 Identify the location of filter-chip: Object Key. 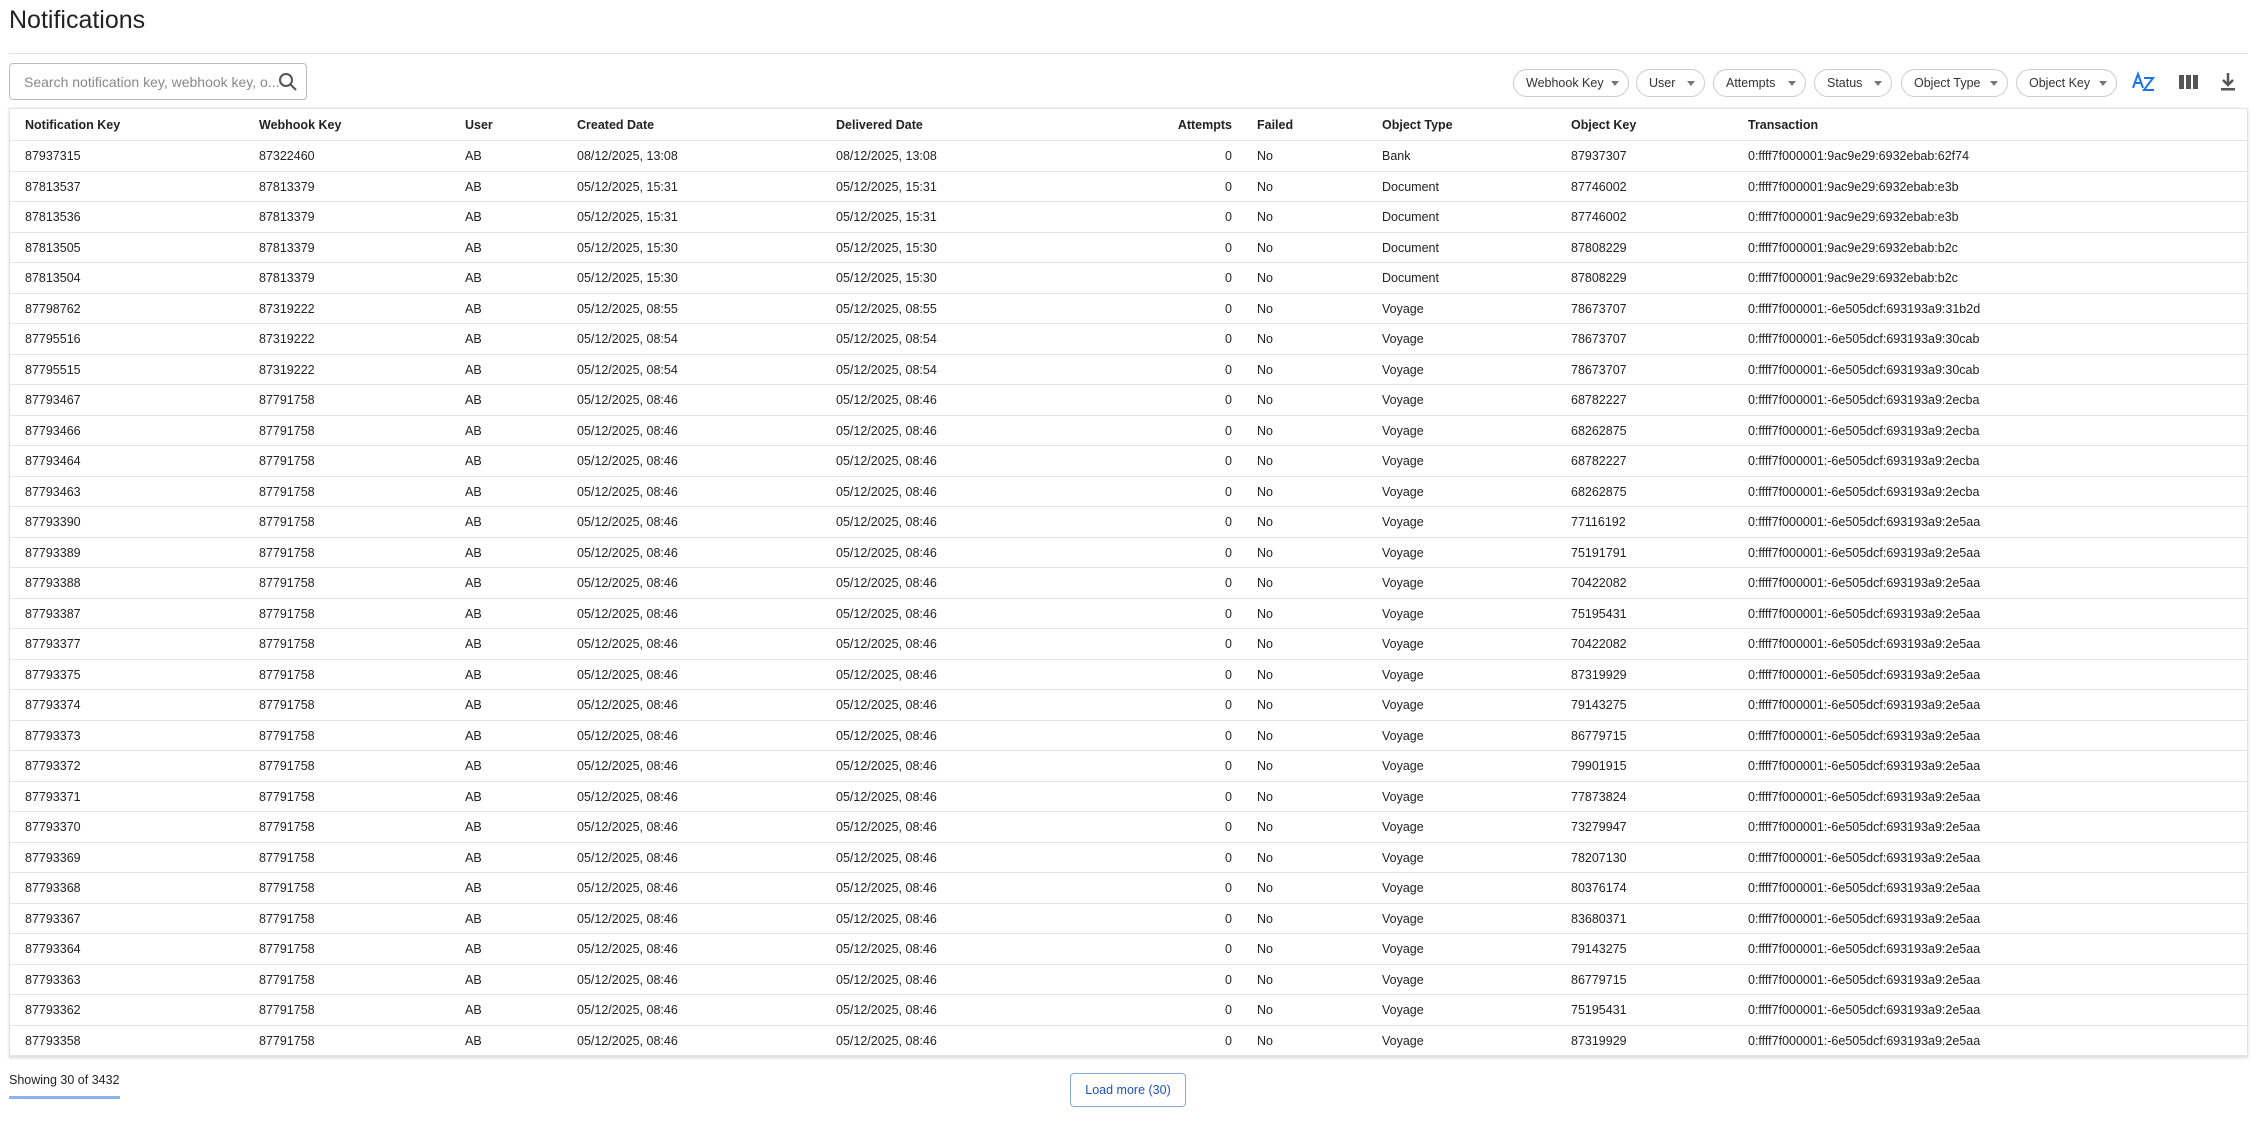
(2066, 83).